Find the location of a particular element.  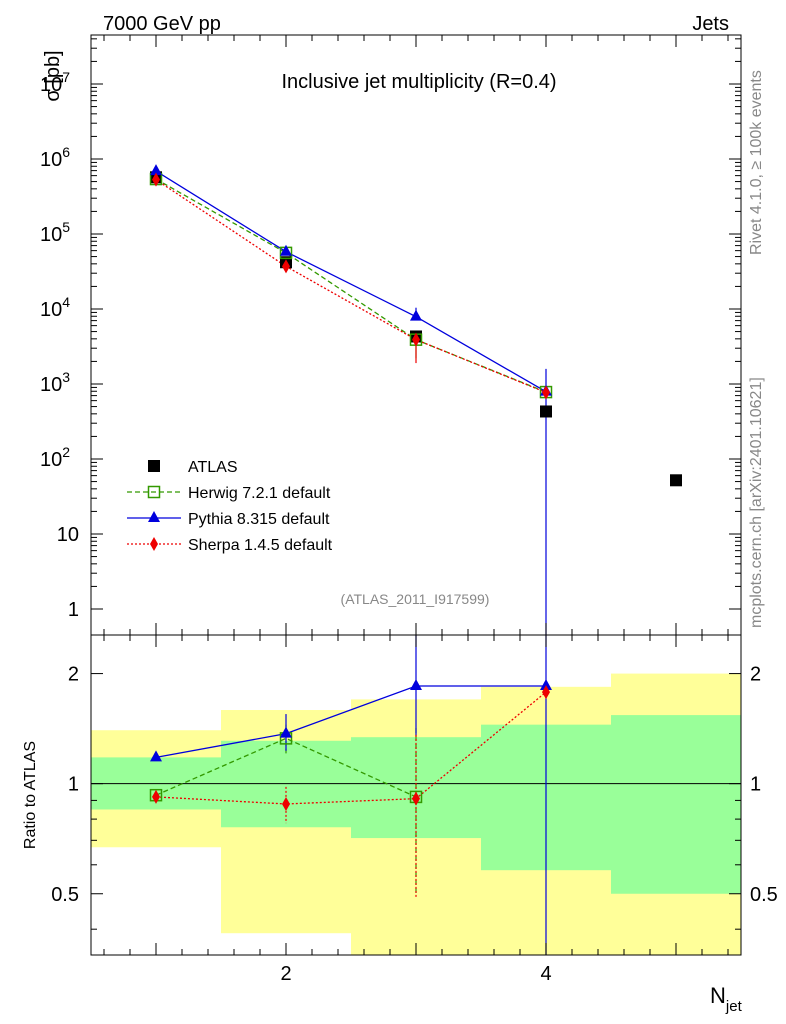

x-tick-label: 4 is located at coordinates (545, 974).